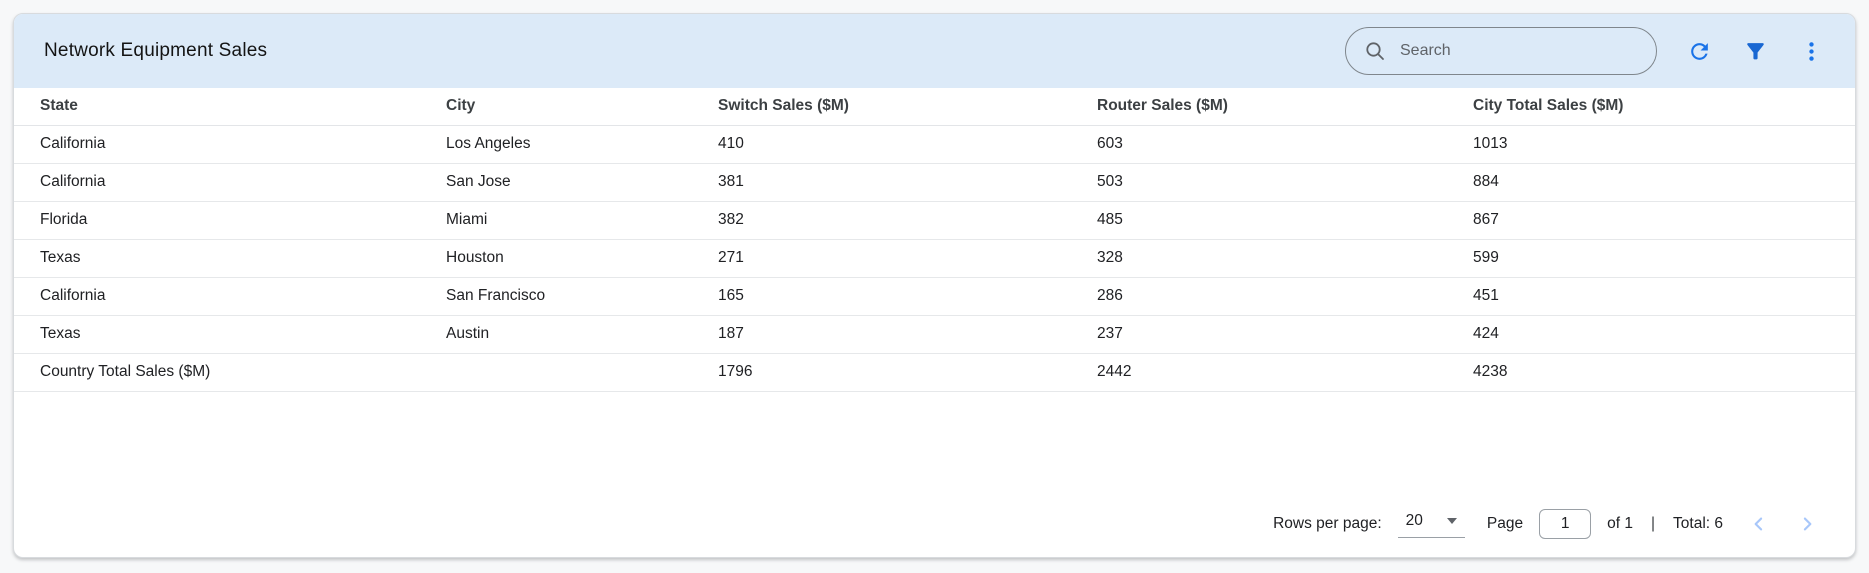 This screenshot has width=1869, height=573. I want to click on table-cell: Austin, so click(582, 334).